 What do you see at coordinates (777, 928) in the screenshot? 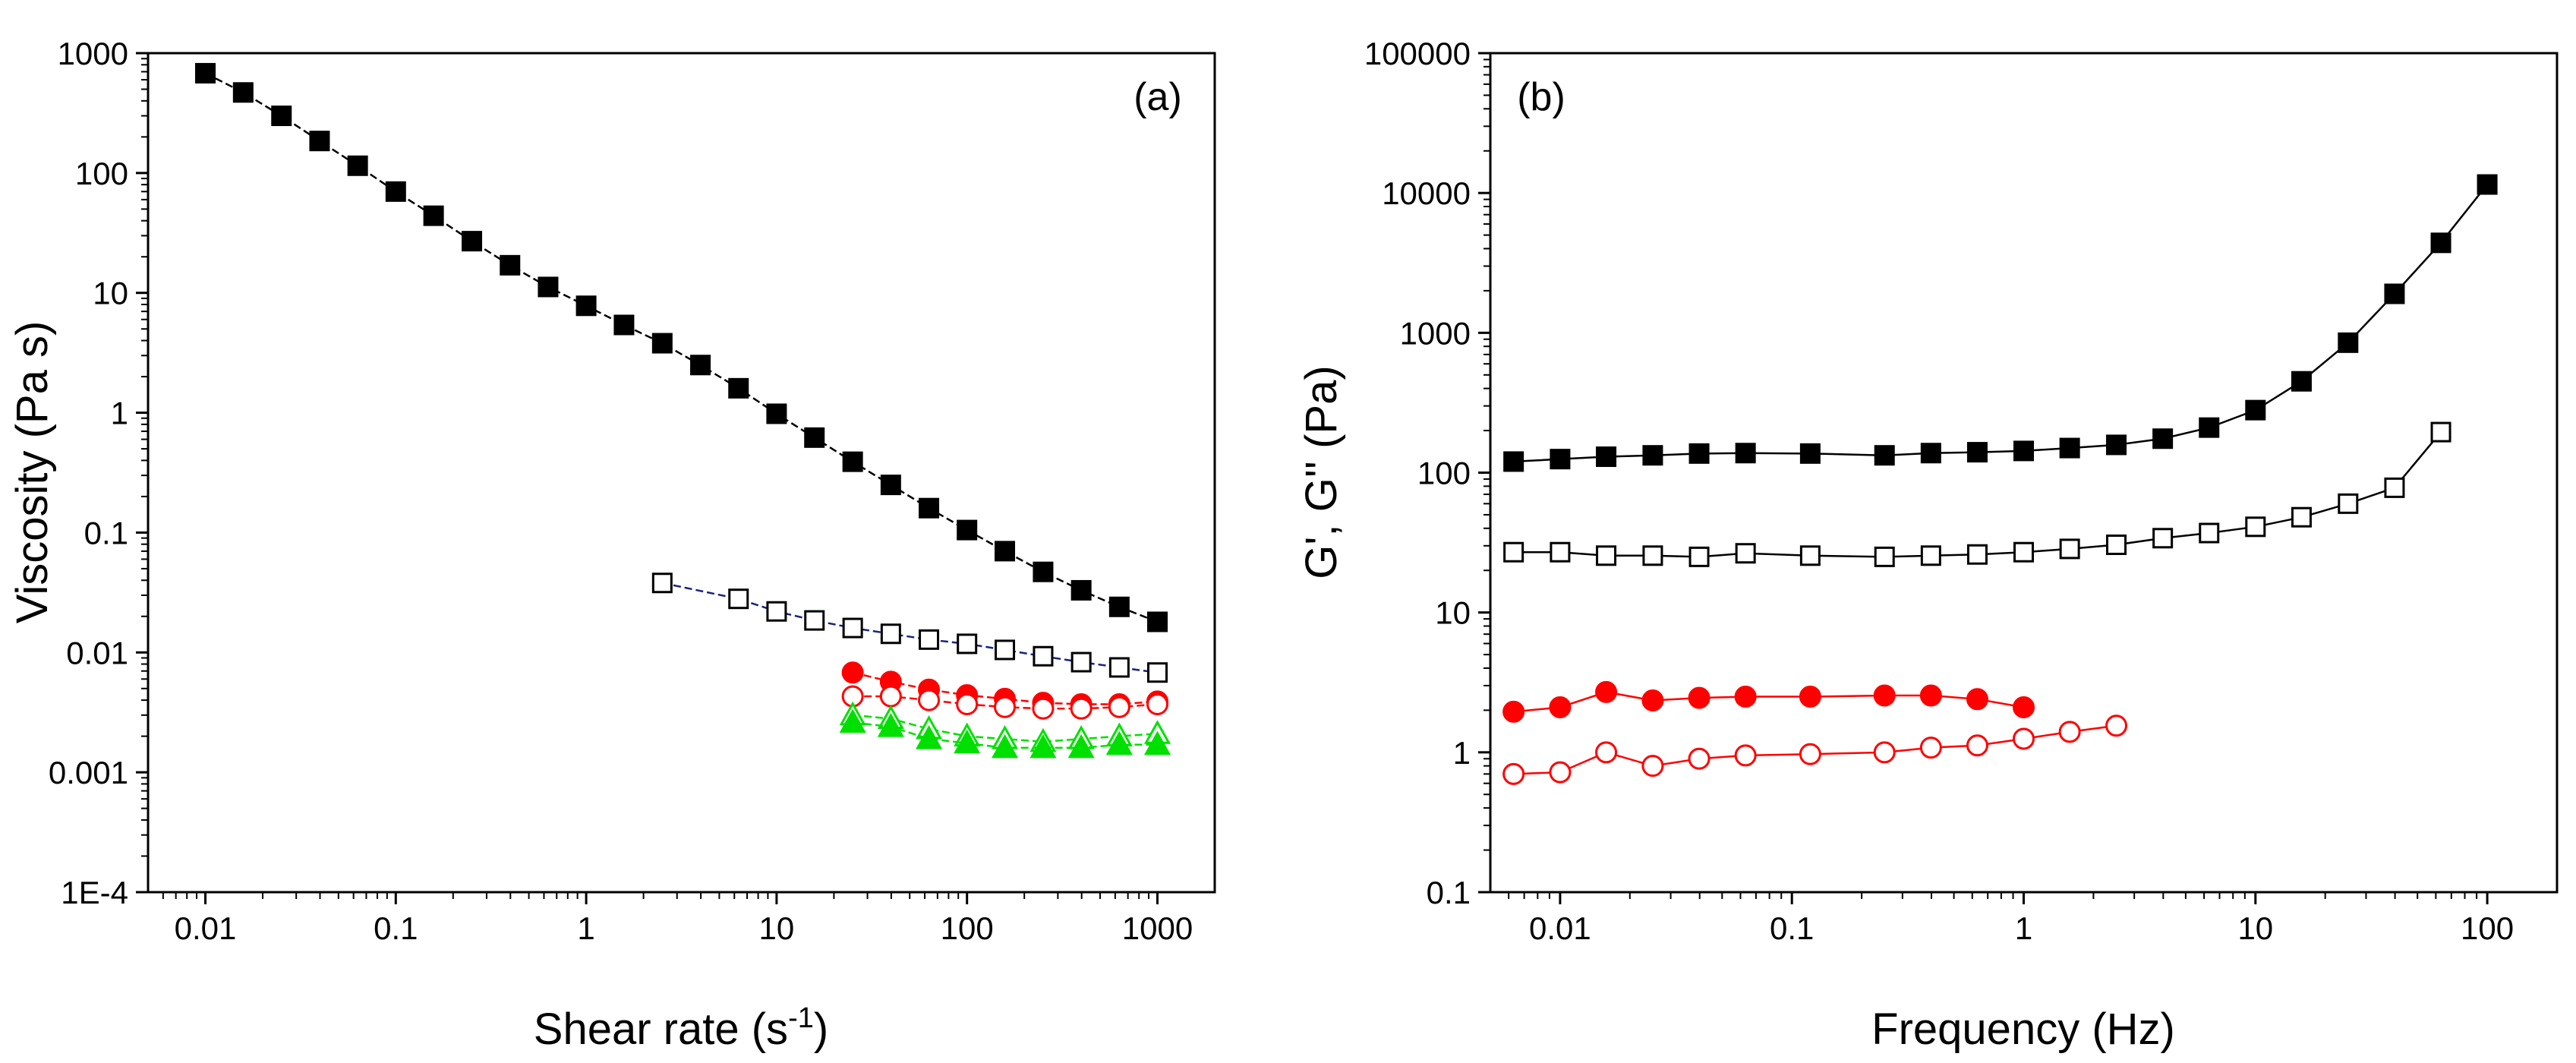
I see `x-tick-label: 10` at bounding box center [777, 928].